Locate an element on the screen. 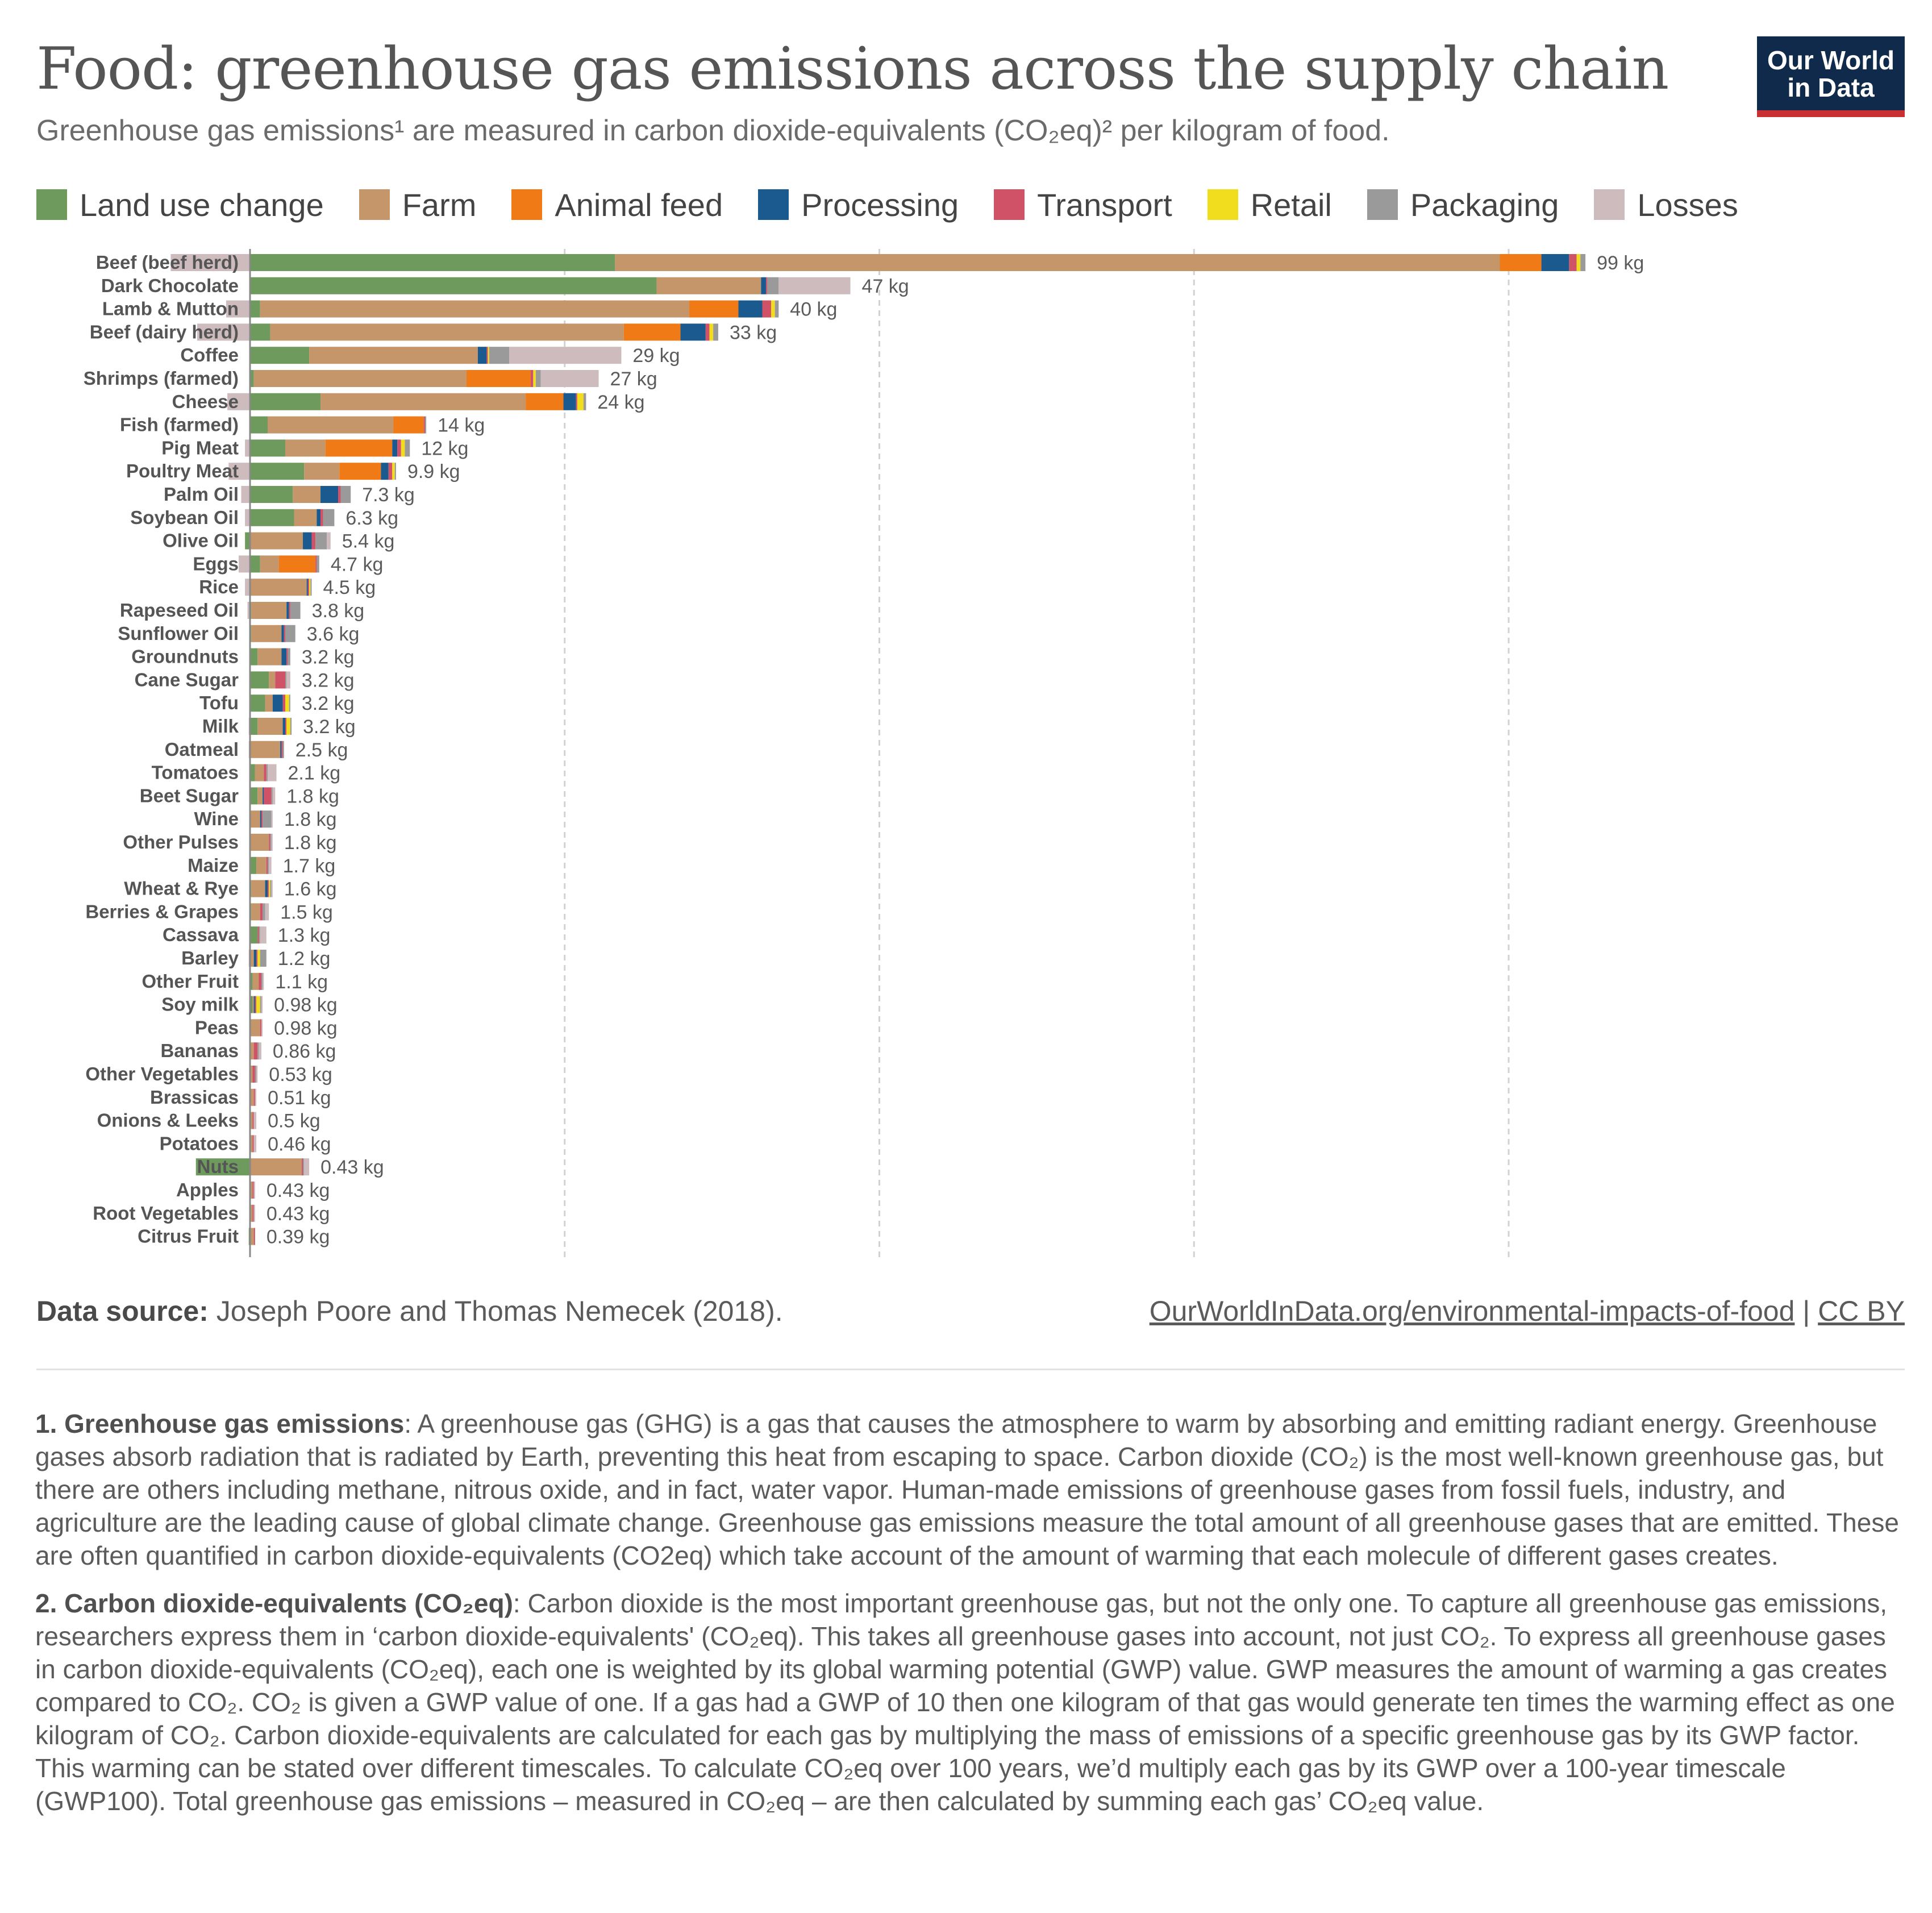 The image size is (1932, 1913). category-label: Tomatoes is located at coordinates (195, 772).